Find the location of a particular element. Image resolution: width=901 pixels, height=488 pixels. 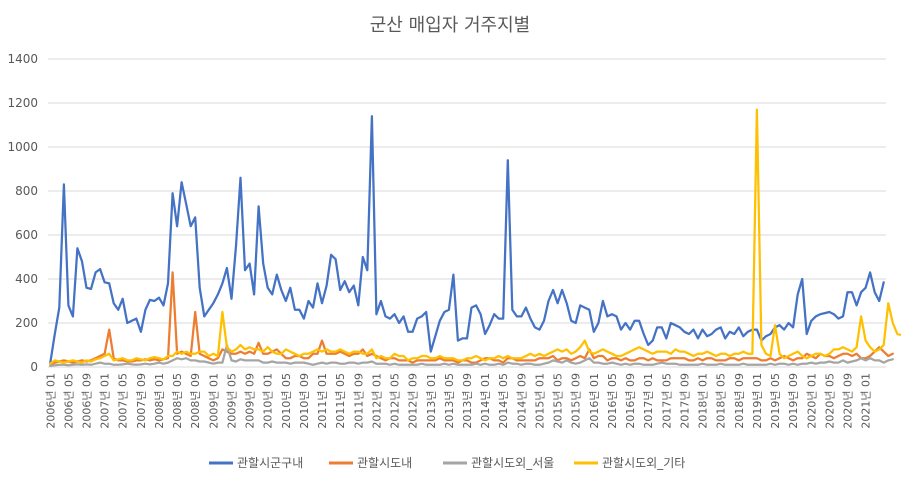

x-tick-label: 2008년 09 is located at coordinates (195, 401).